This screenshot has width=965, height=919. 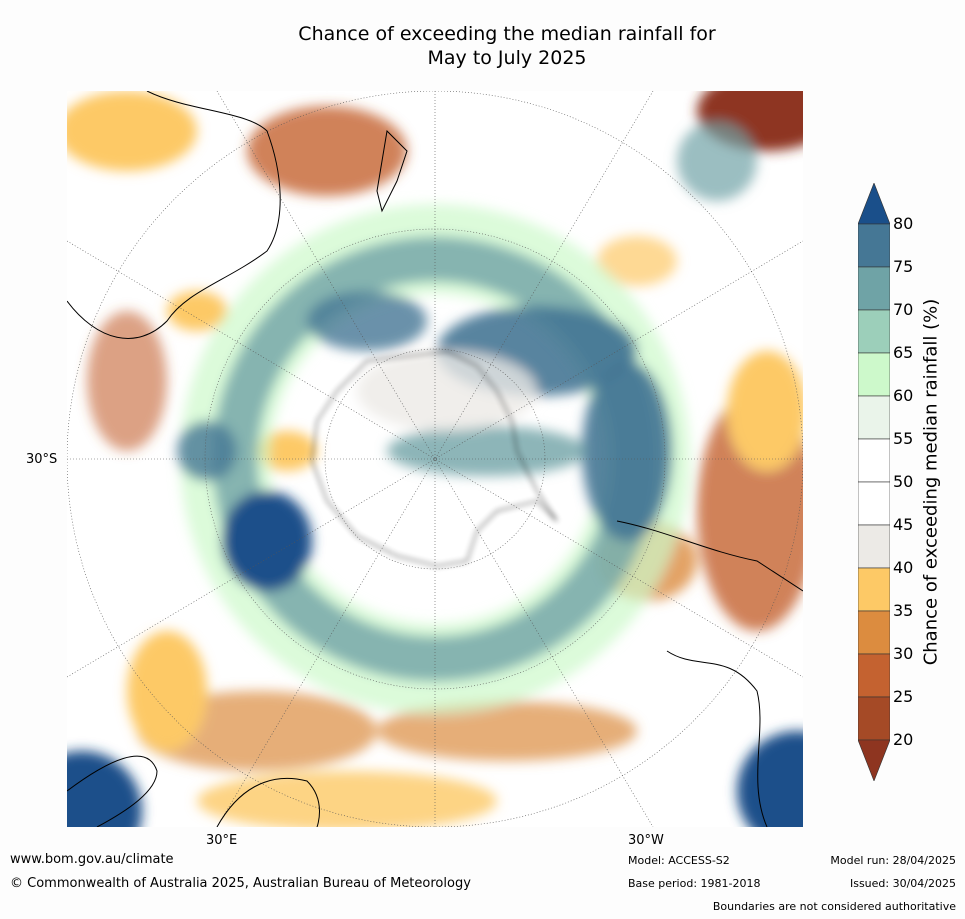 I want to click on colorbar-tick-label: 30, so click(x=903, y=653).